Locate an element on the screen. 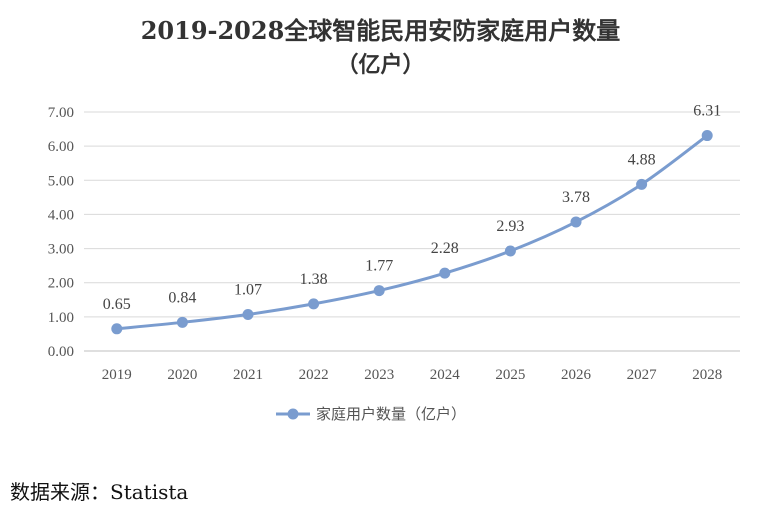  y-tick-label: 4.00 is located at coordinates (61, 215).